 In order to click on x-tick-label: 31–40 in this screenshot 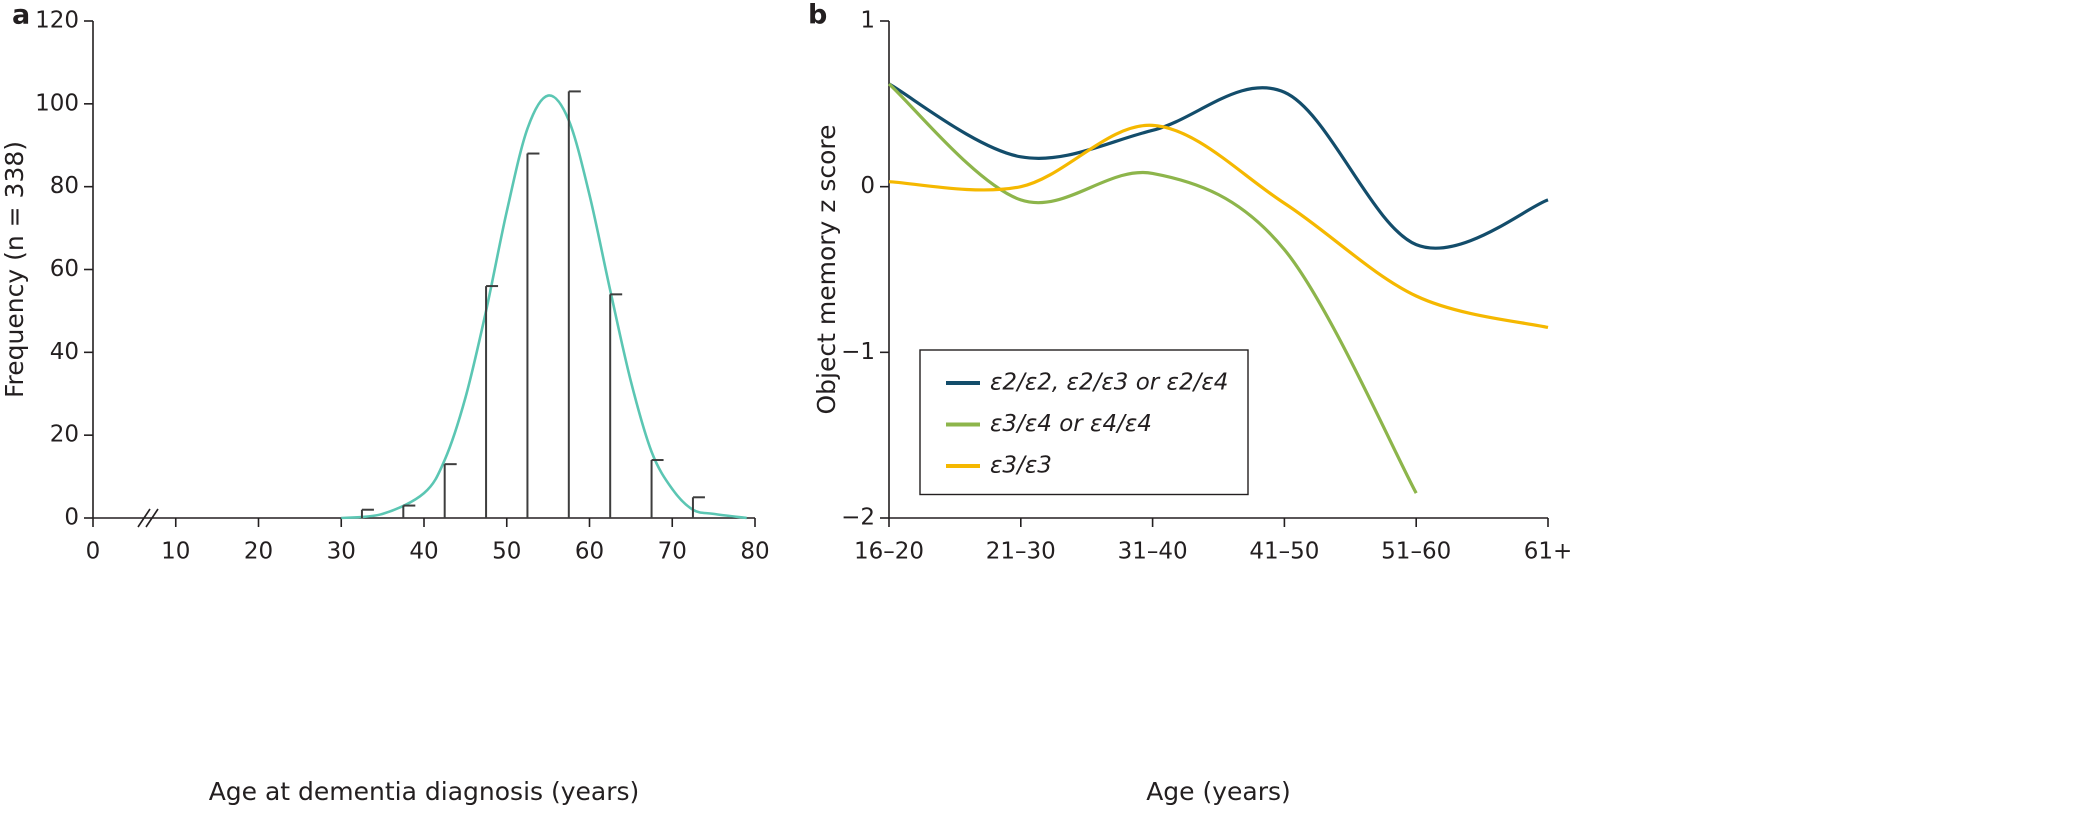, I will do `click(1153, 552)`.